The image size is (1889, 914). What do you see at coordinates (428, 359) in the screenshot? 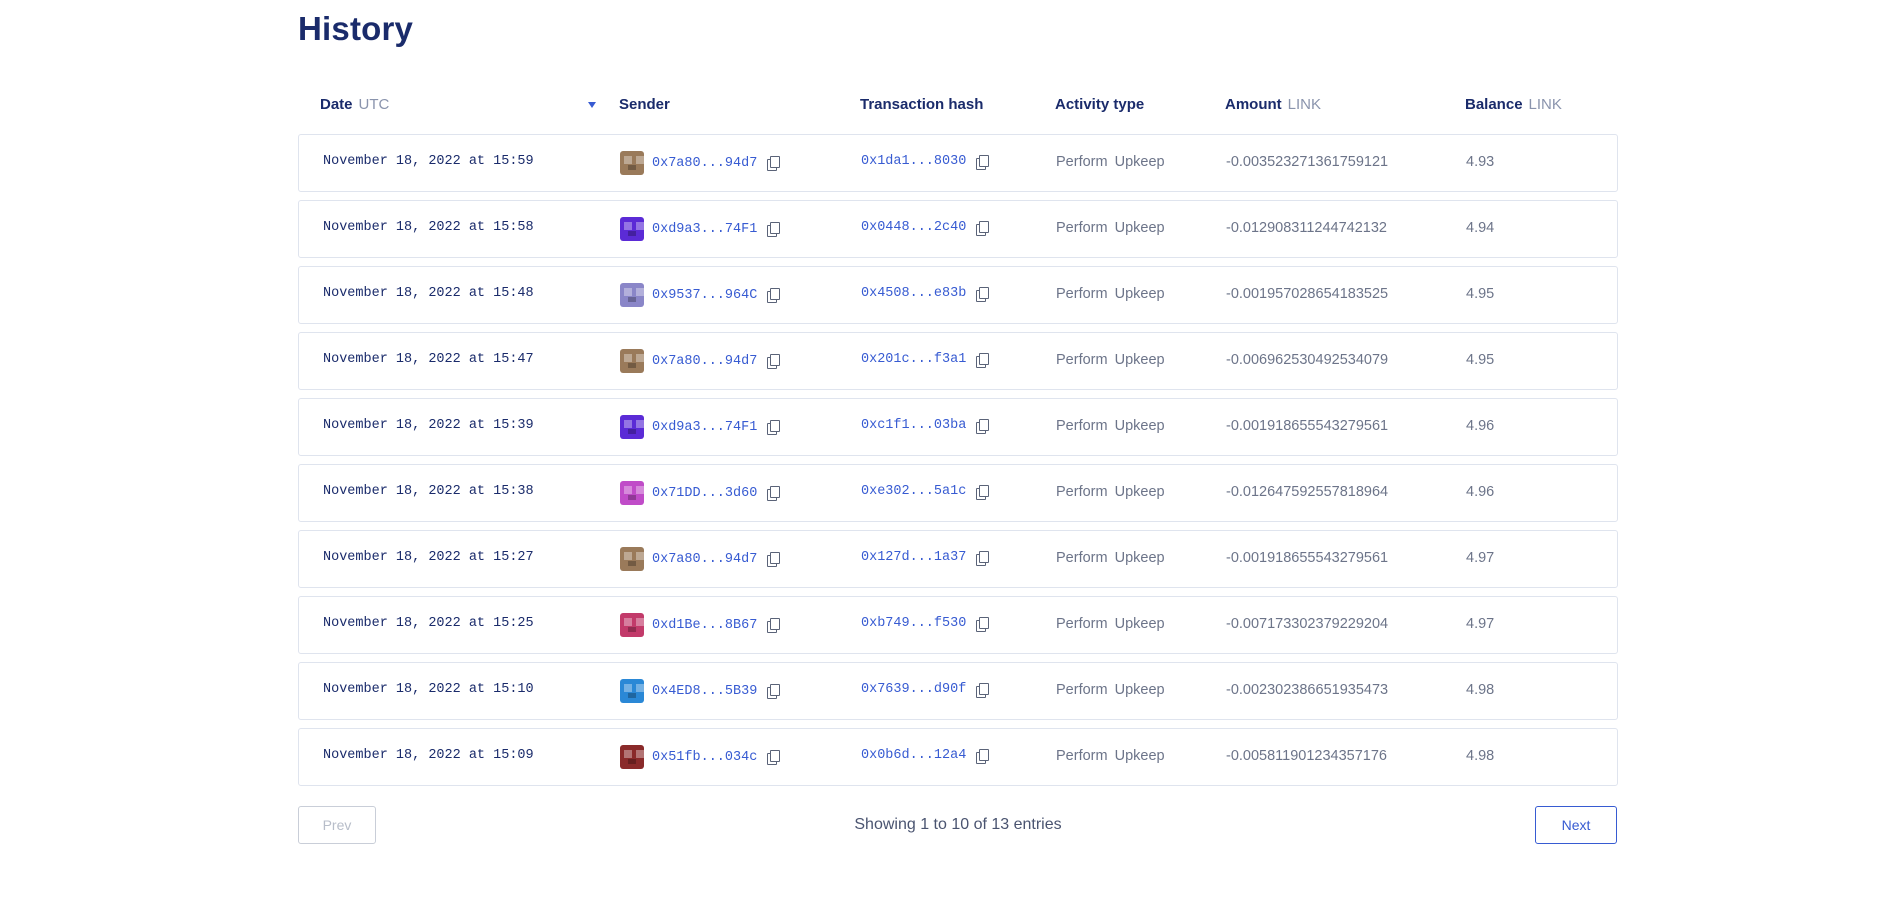
I see `row-date: November 18, 2022 at 15:47` at bounding box center [428, 359].